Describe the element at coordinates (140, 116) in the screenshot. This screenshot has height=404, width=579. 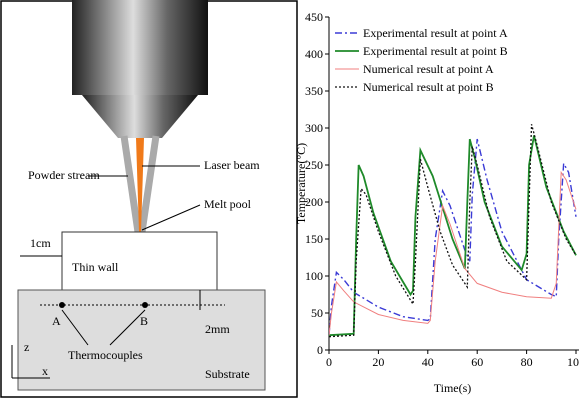
I see `nozzle-tip` at that location.